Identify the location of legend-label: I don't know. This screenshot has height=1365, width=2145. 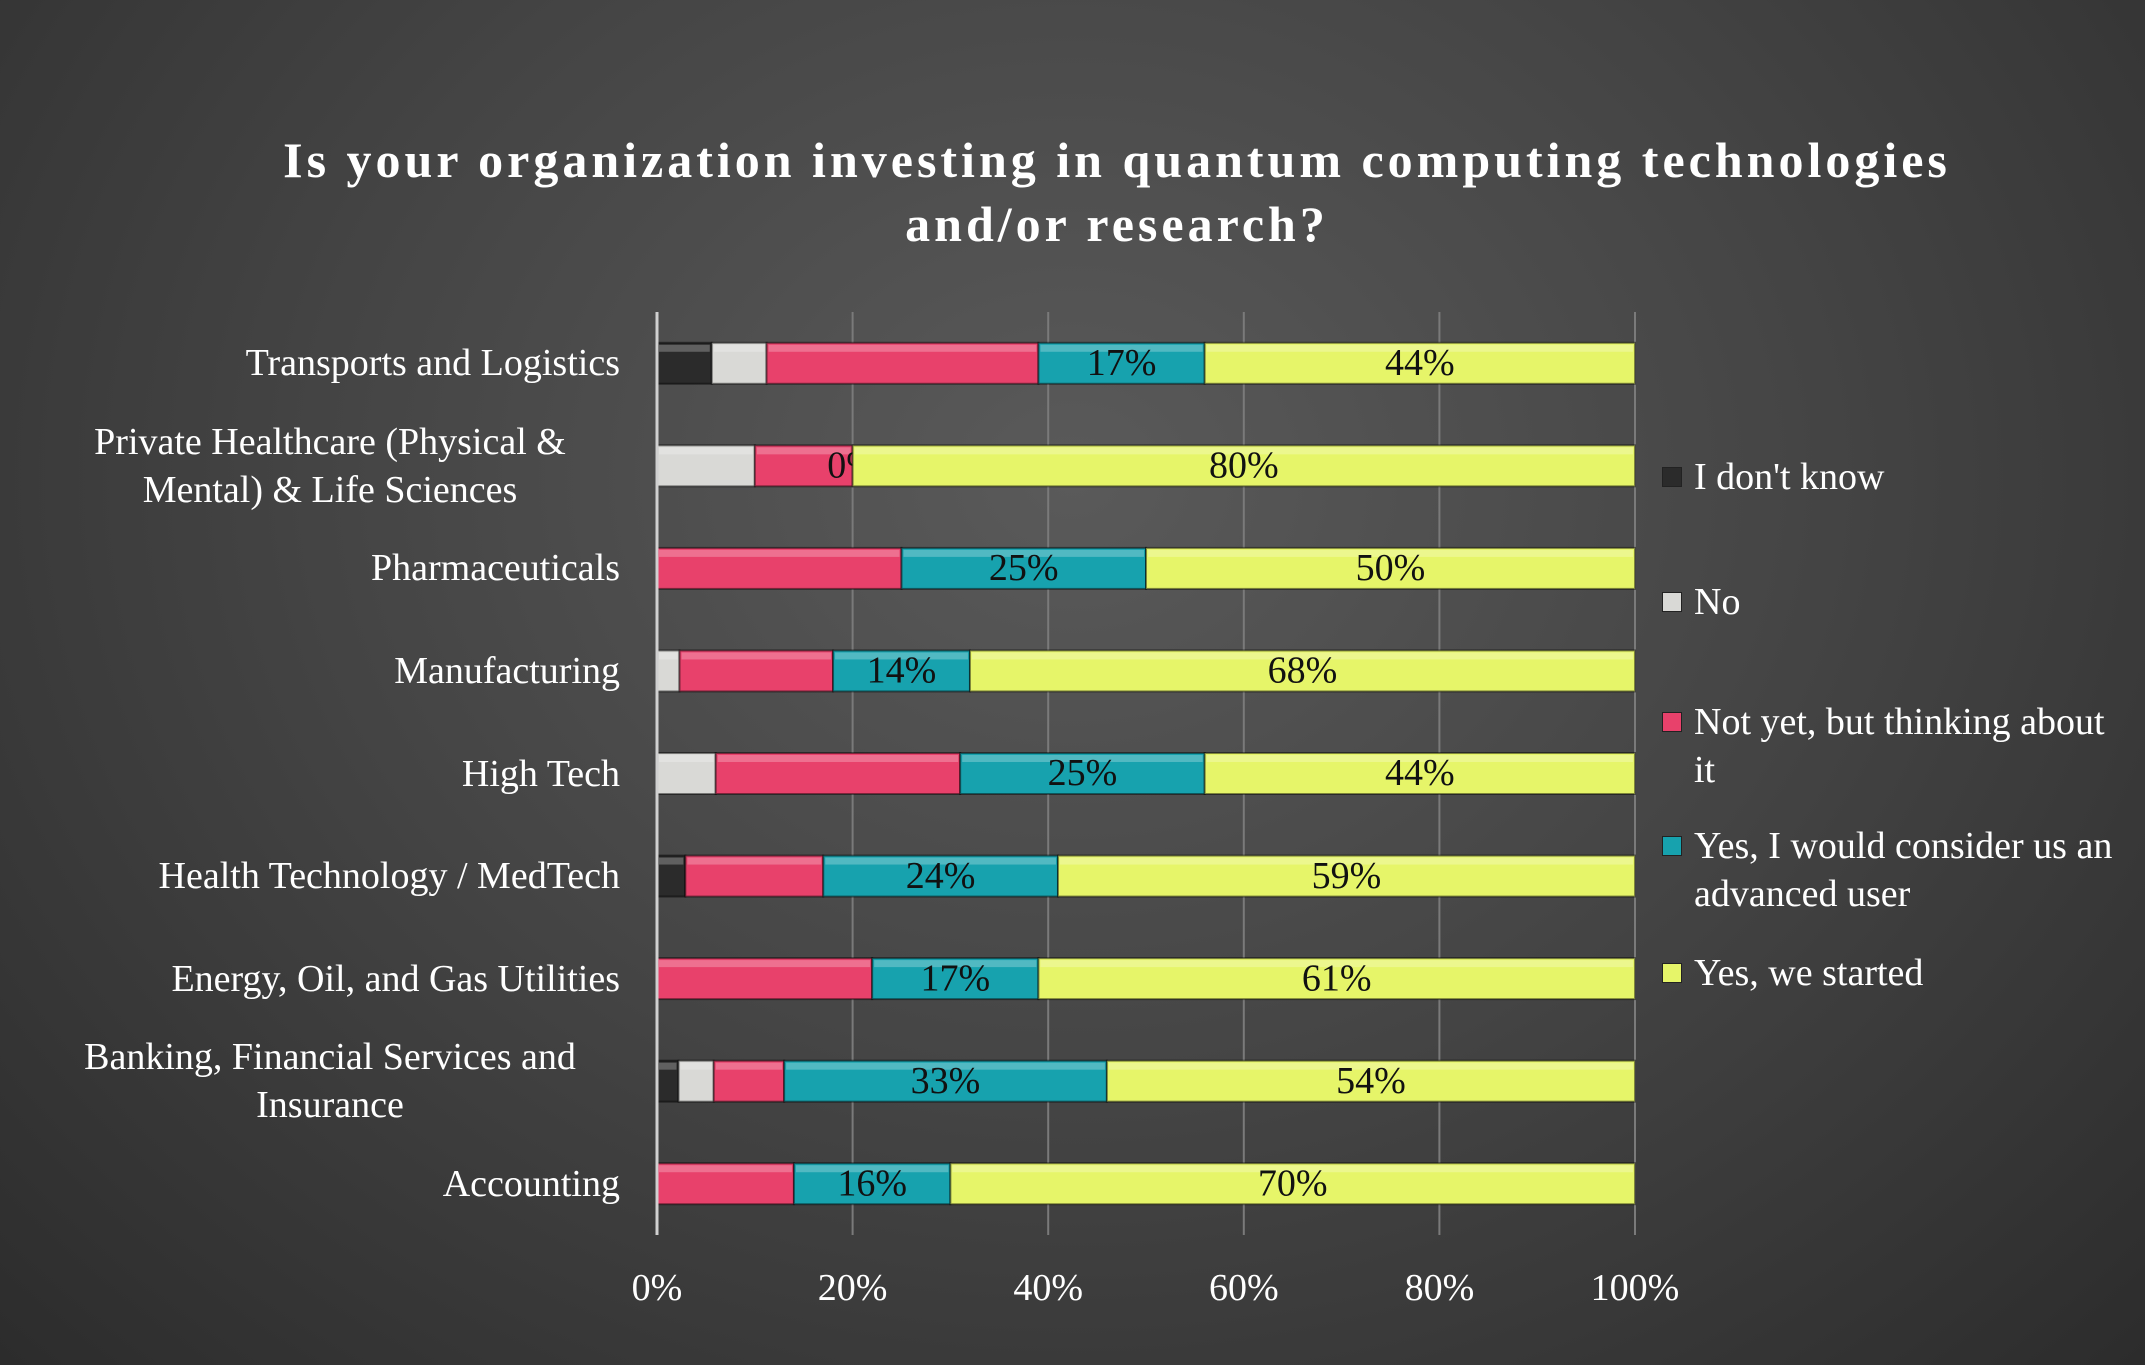
(1789, 477).